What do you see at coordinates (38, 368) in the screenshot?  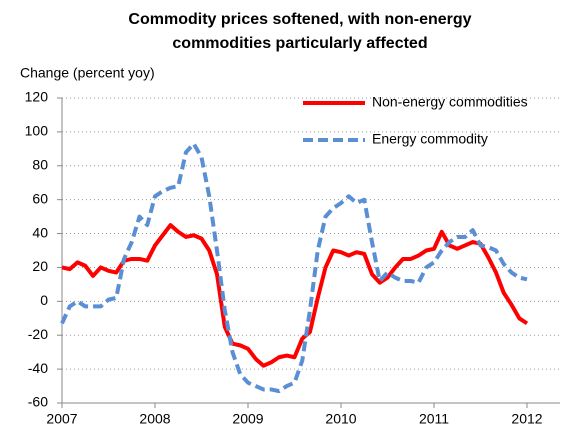 I see `y-tick-label: -40` at bounding box center [38, 368].